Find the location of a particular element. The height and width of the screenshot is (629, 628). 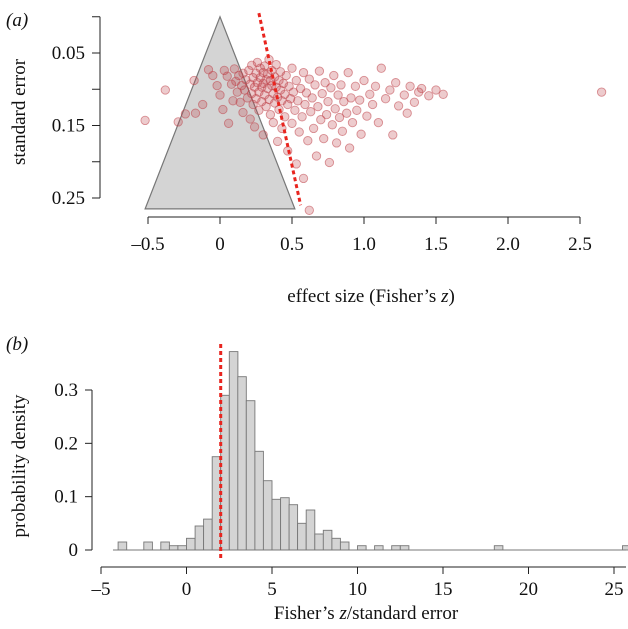

x-tick-label: 1.5 is located at coordinates (436, 244).